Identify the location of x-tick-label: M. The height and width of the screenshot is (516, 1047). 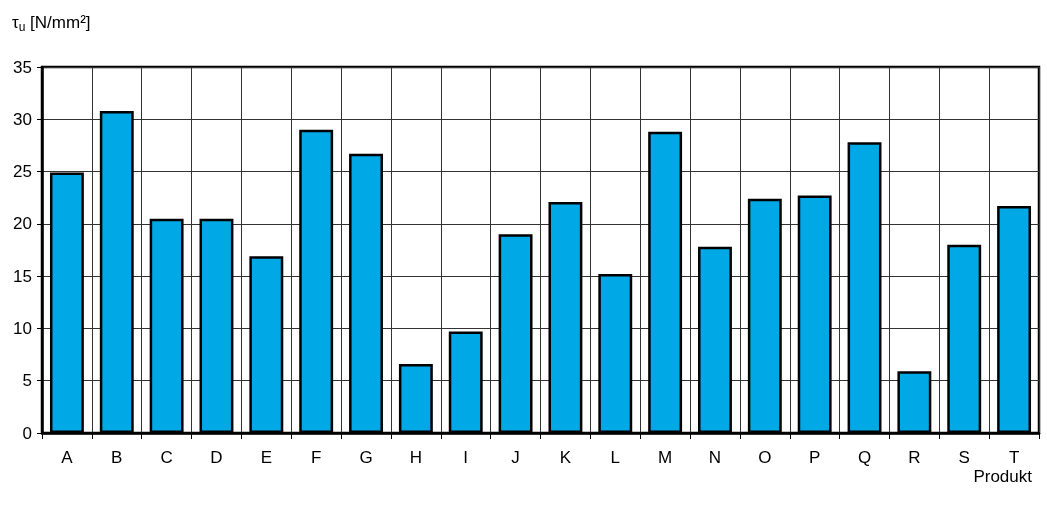
(665, 457).